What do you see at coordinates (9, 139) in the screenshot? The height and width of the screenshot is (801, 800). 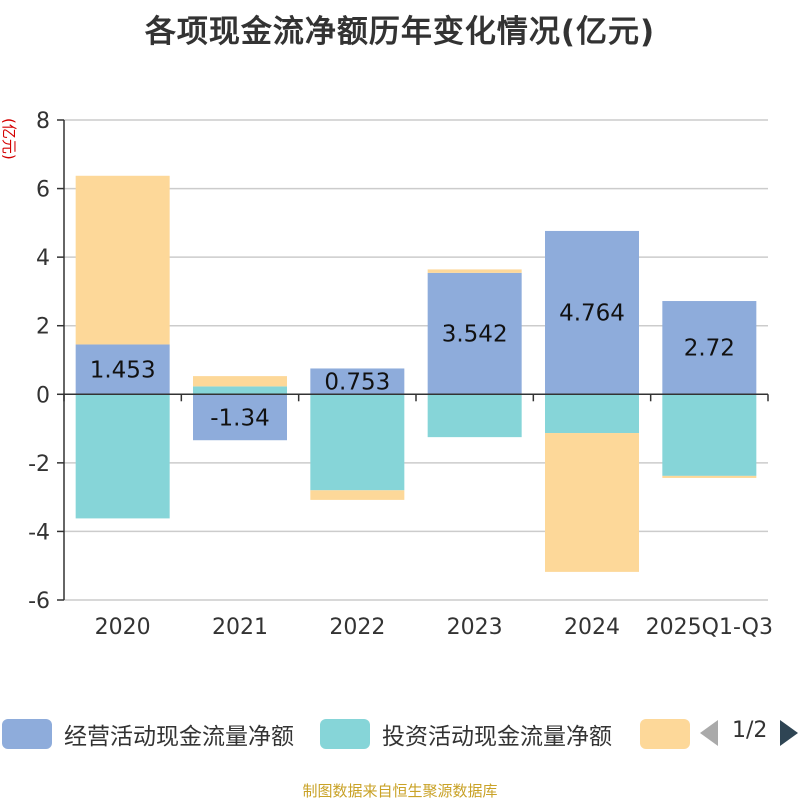 I see `y-axis-label: (亿元)` at bounding box center [9, 139].